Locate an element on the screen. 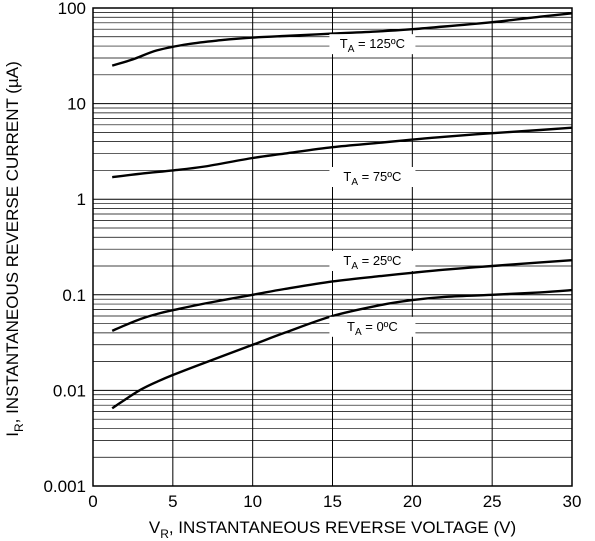 Image resolution: width=595 pixels, height=541 pixels. series-label-2: TA = 25ºC is located at coordinates (372, 261).